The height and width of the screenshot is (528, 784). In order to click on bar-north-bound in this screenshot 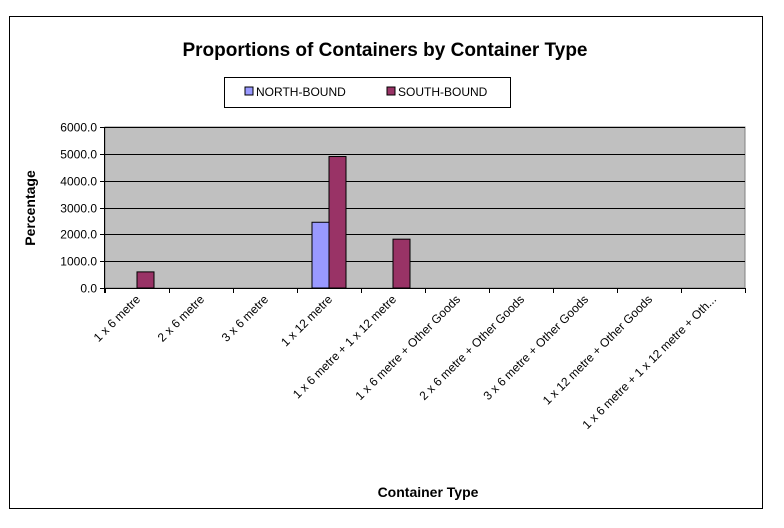, I will do `click(320, 255)`.